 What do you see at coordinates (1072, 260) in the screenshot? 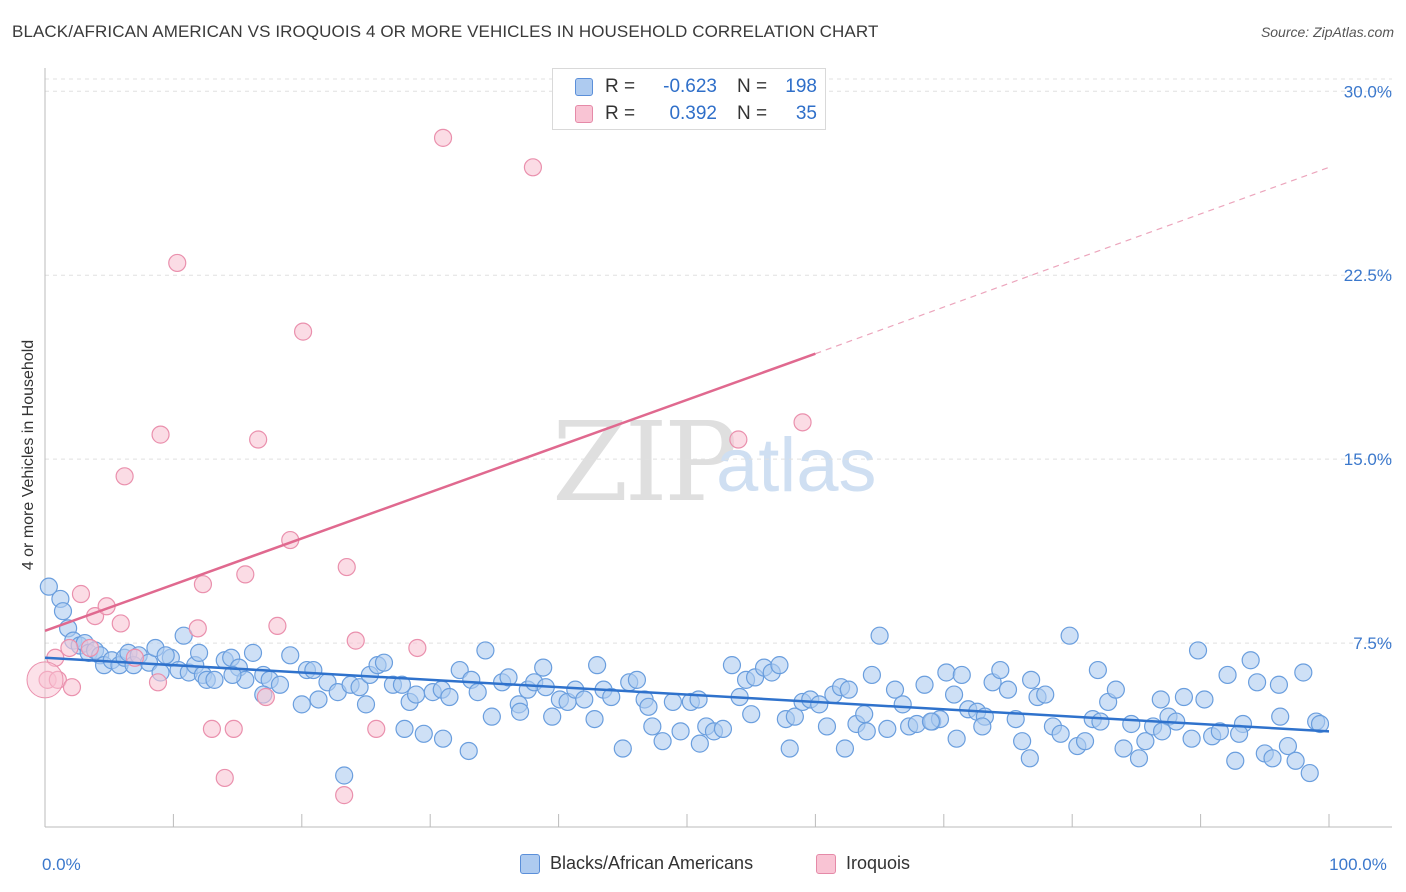
I see `iroquois-trend-extension` at bounding box center [1072, 260].